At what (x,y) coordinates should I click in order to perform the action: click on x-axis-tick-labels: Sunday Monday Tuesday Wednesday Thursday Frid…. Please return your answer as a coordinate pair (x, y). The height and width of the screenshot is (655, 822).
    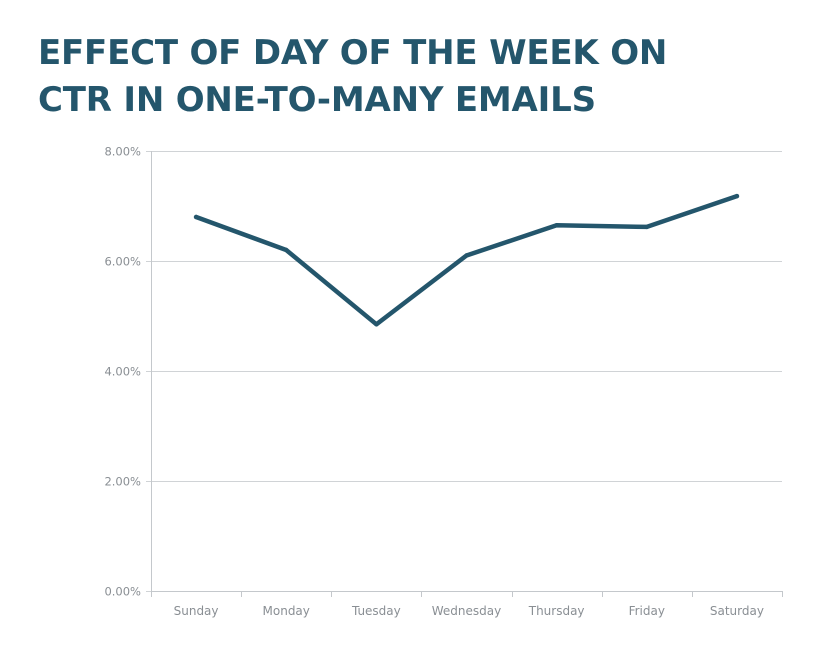
    Looking at the image, I should click on (469, 611).